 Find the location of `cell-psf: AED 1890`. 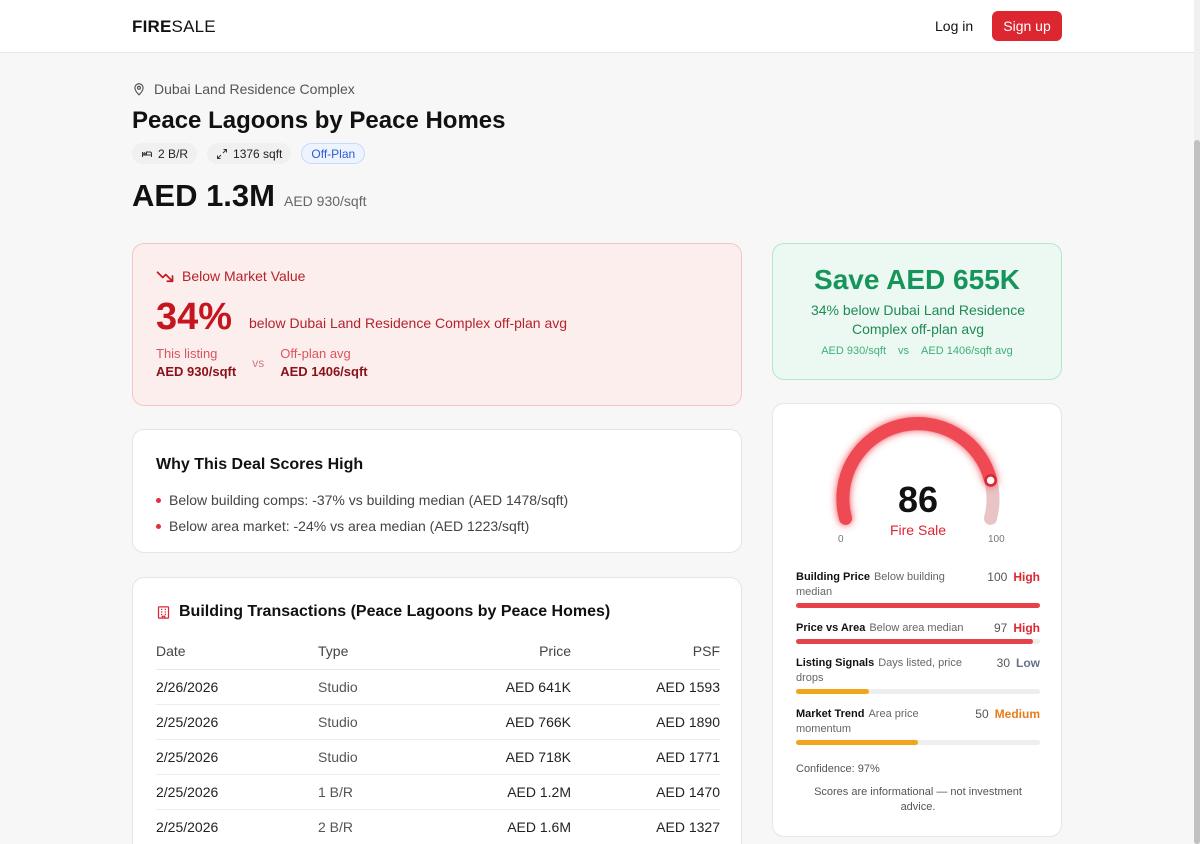

cell-psf: AED 1890 is located at coordinates (645, 722).